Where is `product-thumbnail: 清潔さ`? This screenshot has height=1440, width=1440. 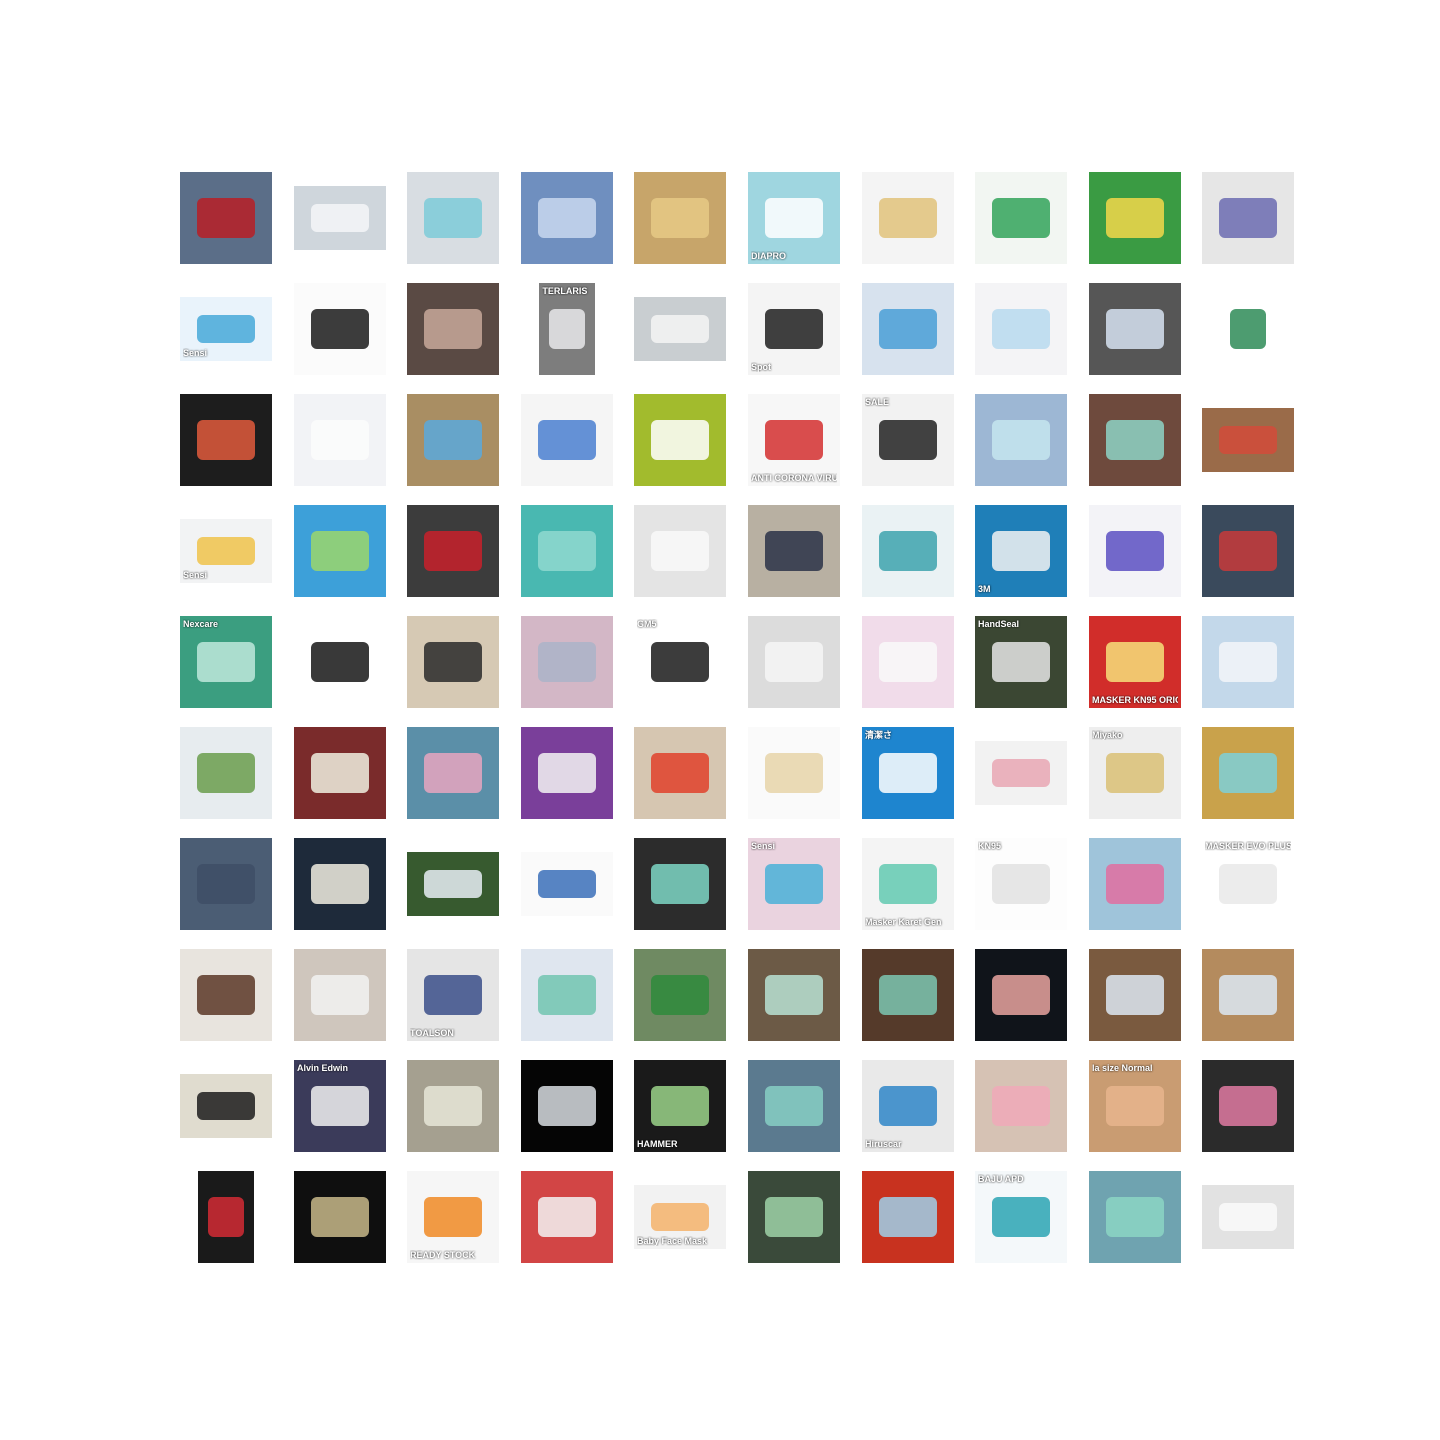
product-thumbnail: 清潔さ is located at coordinates (908, 773).